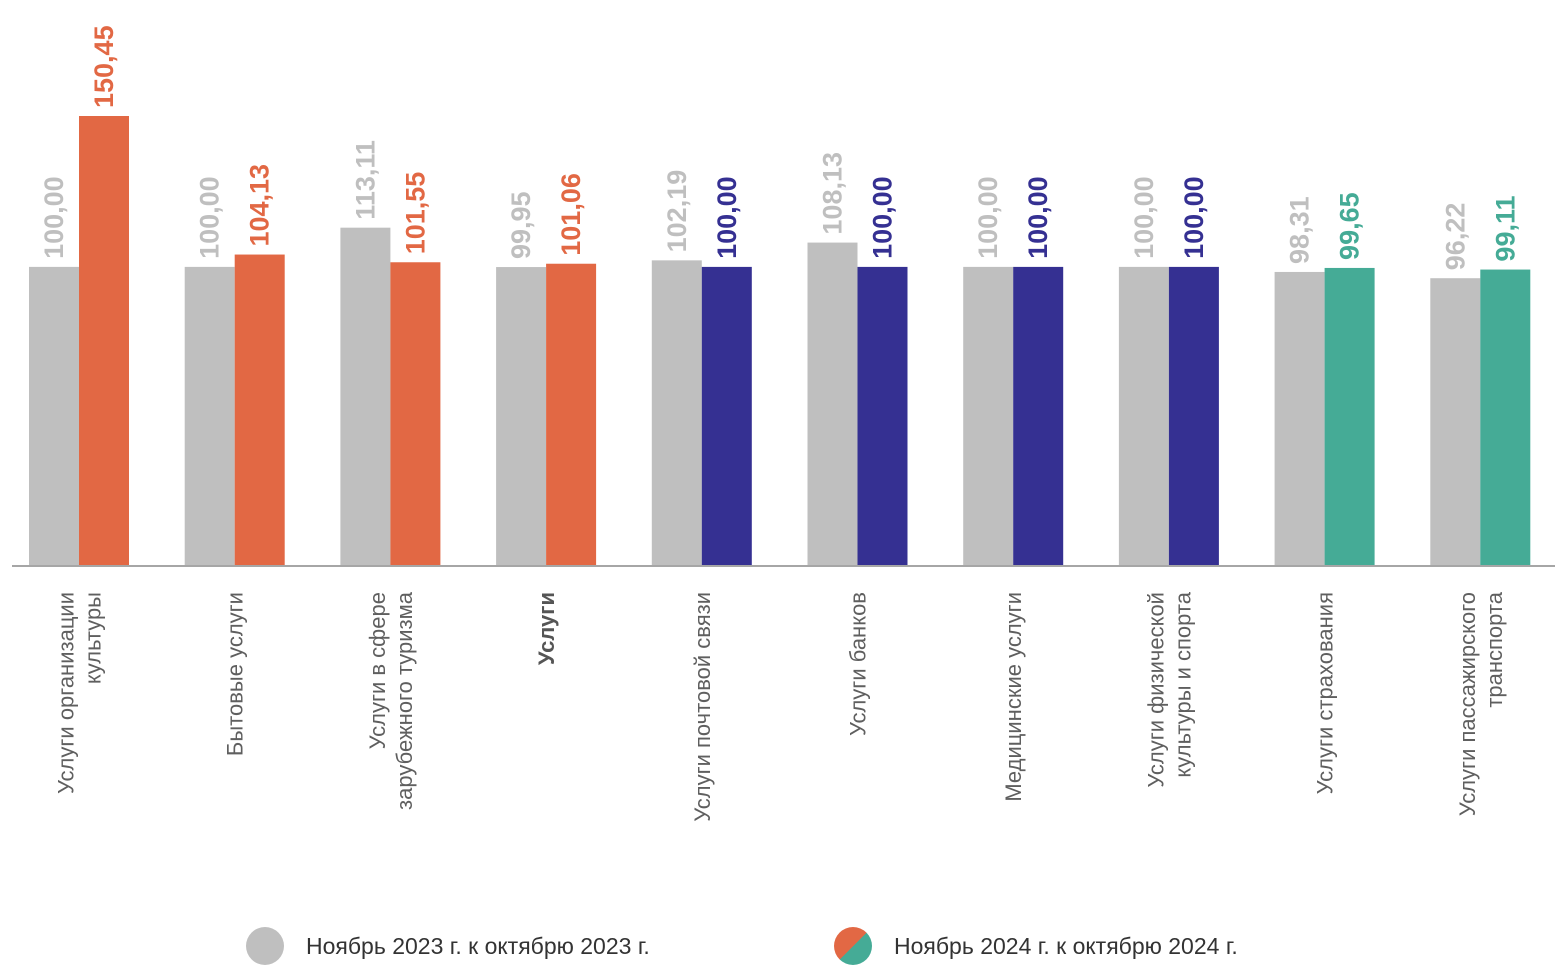 Image resolution: width=1557 pixels, height=965 pixels. What do you see at coordinates (882, 416) in the screenshot?
I see `bar-s2-c5` at bounding box center [882, 416].